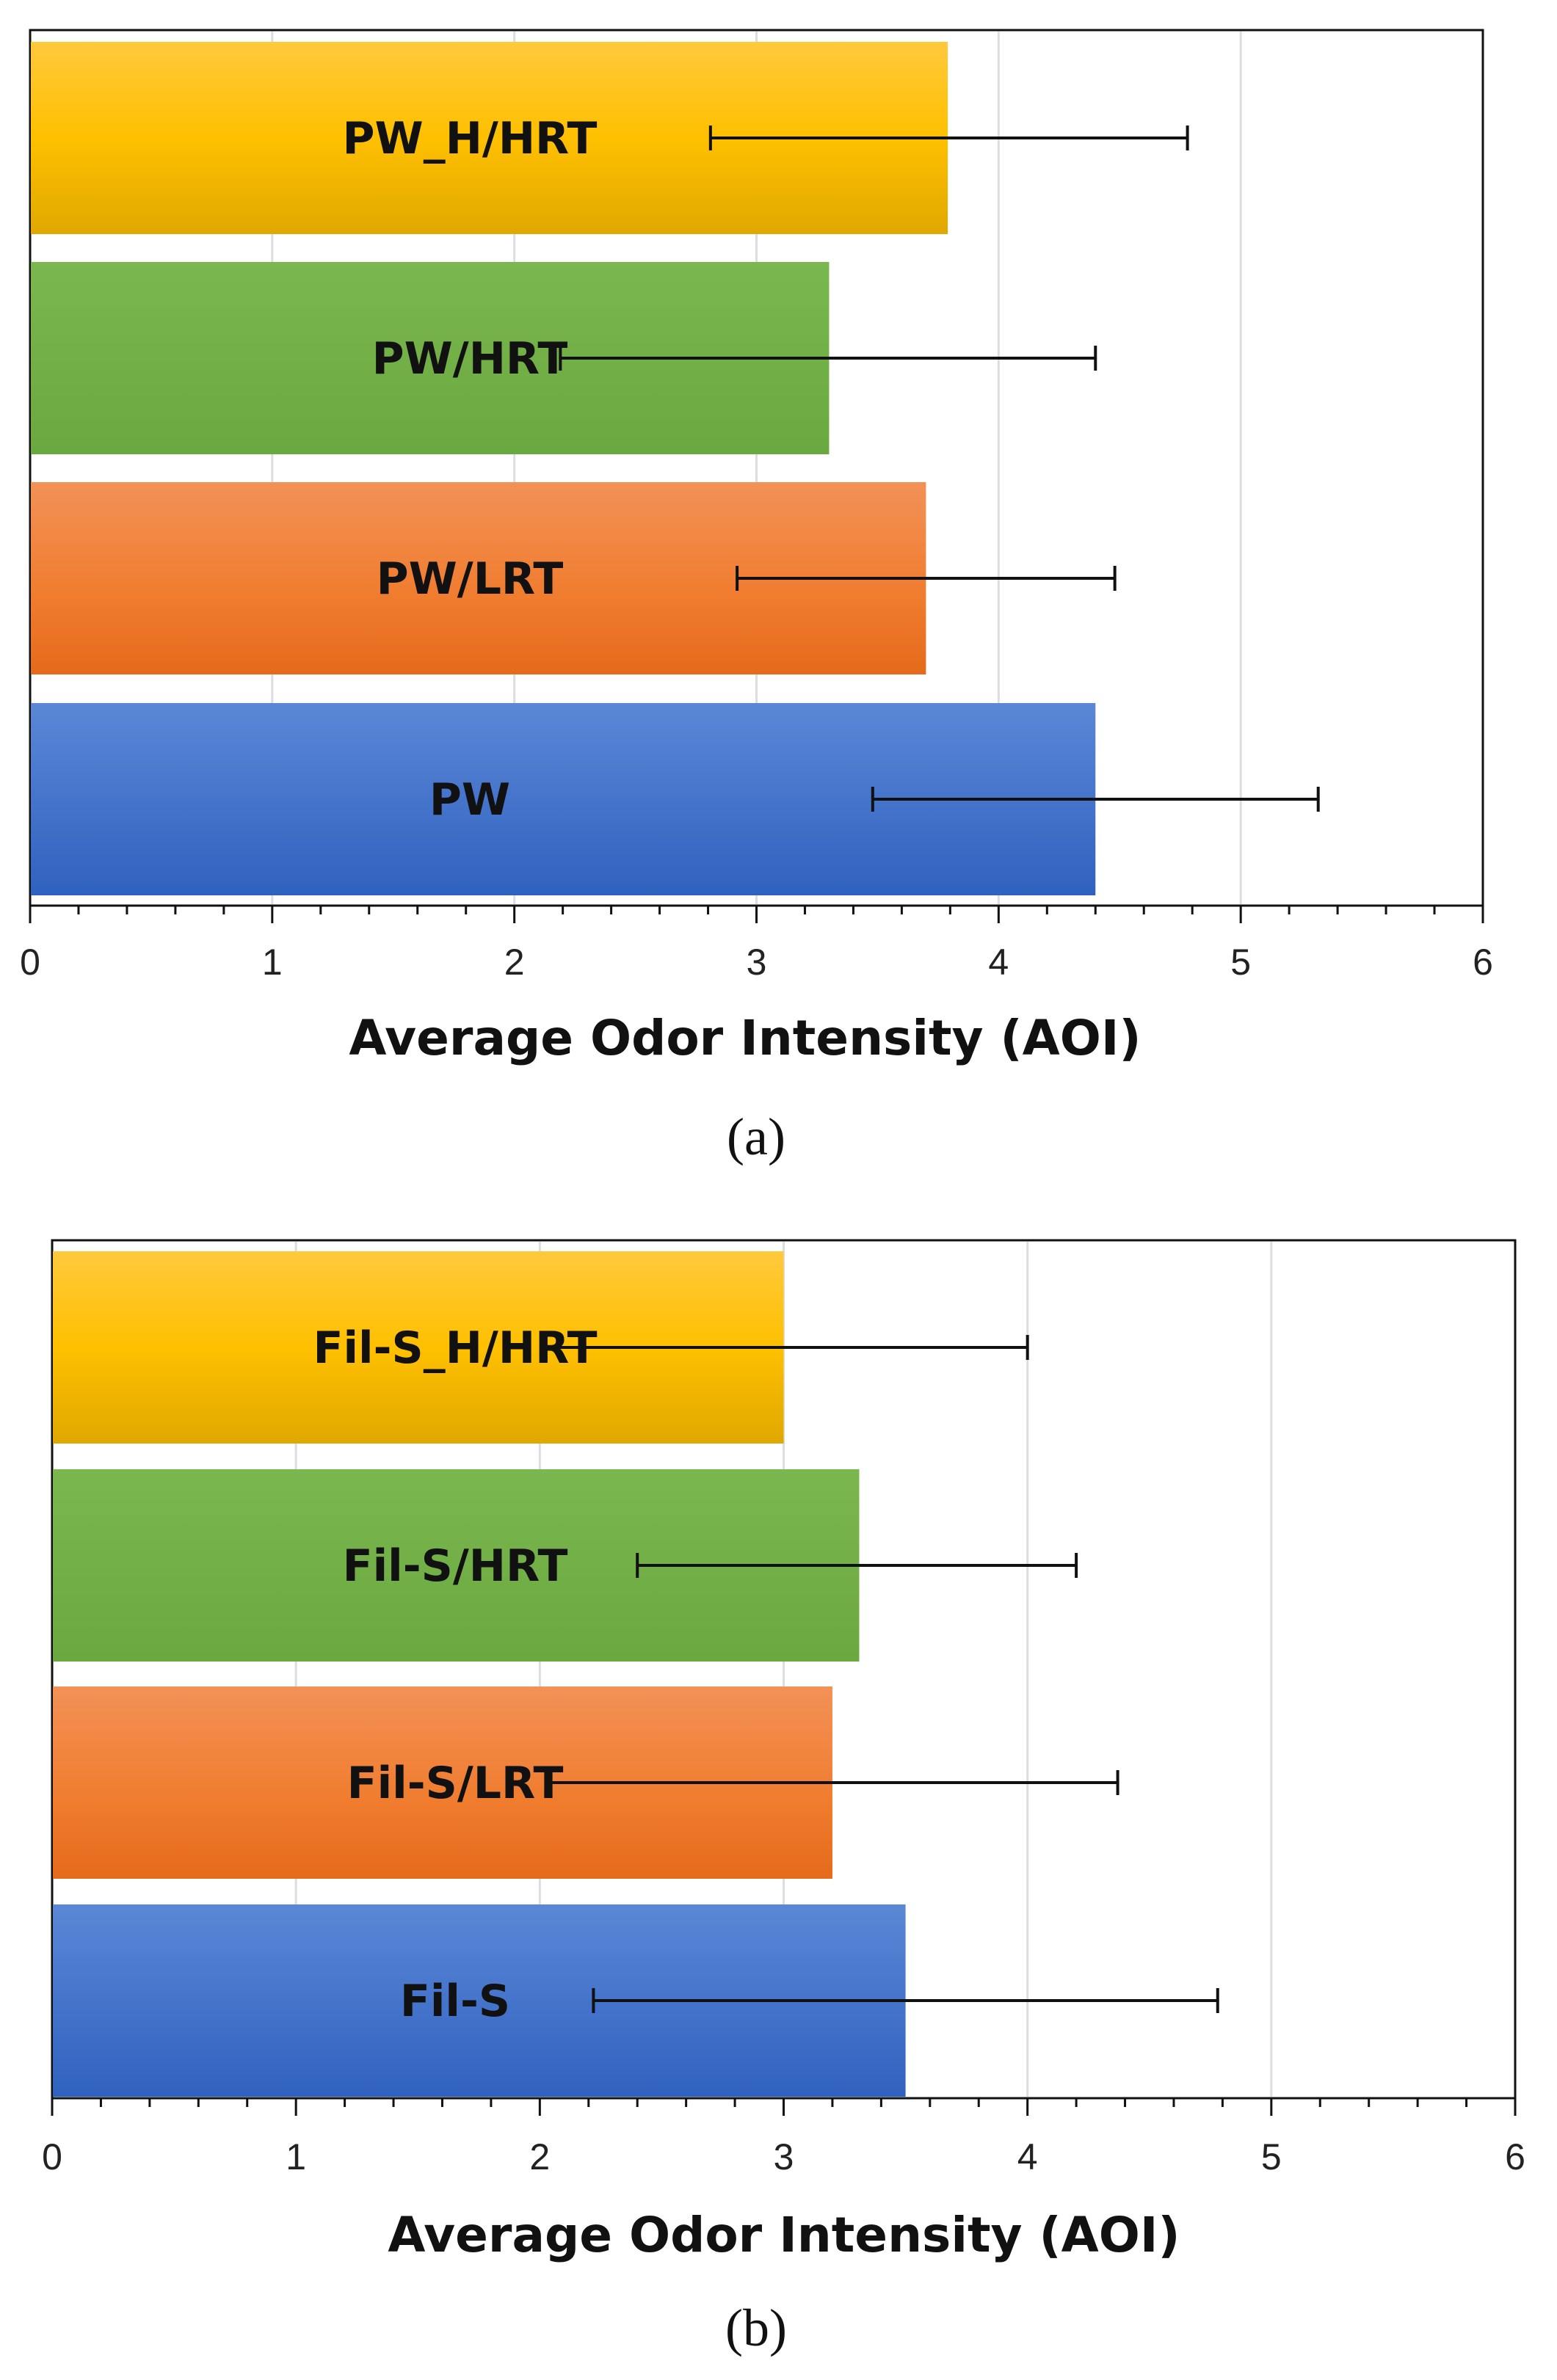 The height and width of the screenshot is (2380, 1557). What do you see at coordinates (456, 1566) in the screenshot?
I see `bar-label: Fil-S/HRT` at bounding box center [456, 1566].